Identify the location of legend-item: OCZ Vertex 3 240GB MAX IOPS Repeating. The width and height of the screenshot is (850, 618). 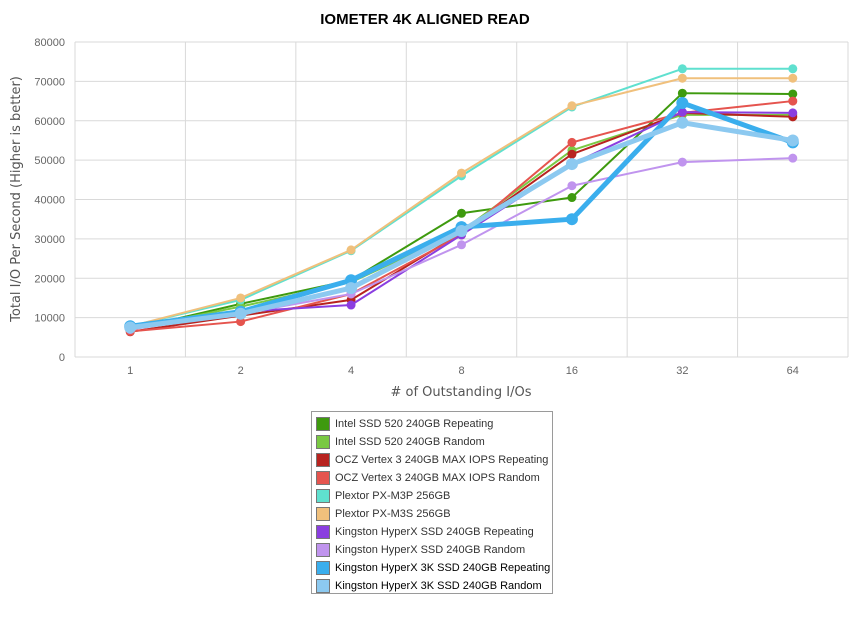
(434, 460).